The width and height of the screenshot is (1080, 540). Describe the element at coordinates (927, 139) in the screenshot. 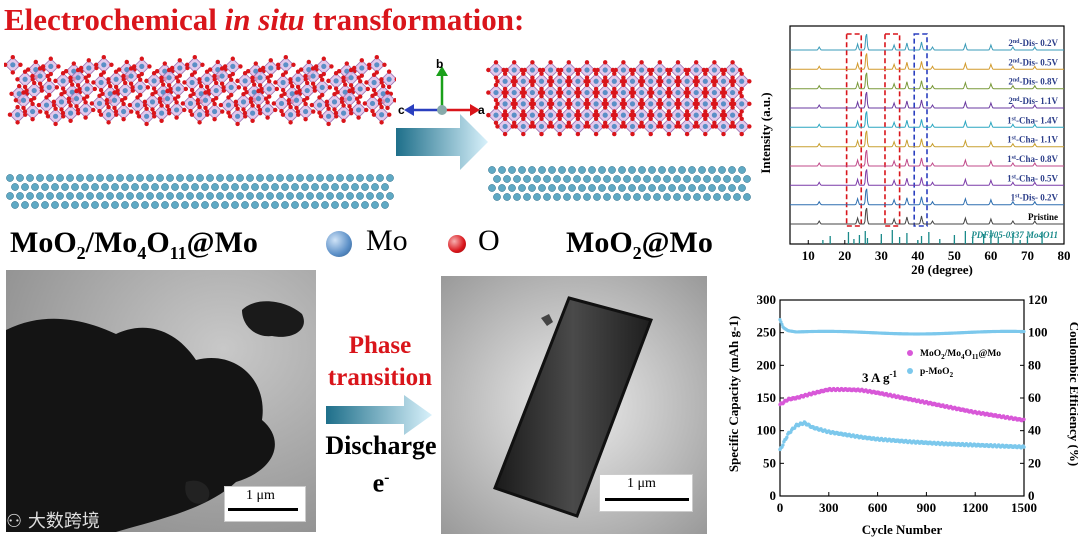

I see `xrd-pattern` at that location.